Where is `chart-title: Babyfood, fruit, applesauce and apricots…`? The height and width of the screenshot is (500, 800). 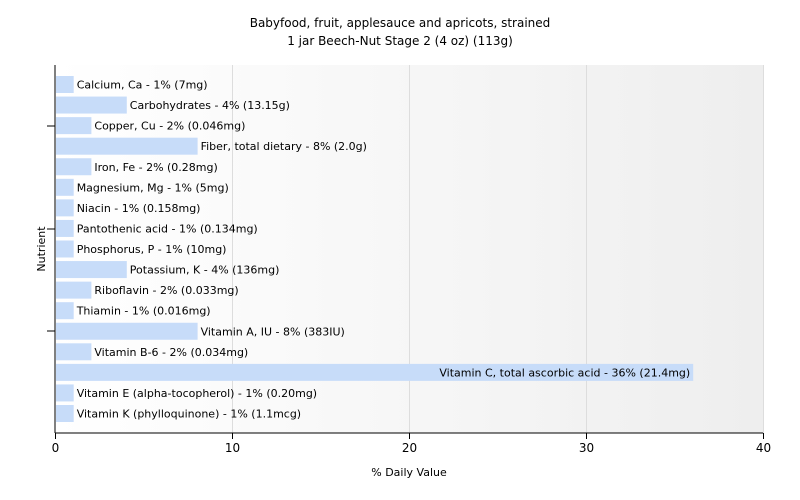
chart-title: Babyfood, fruit, applesauce and apricots… is located at coordinates (400, 23).